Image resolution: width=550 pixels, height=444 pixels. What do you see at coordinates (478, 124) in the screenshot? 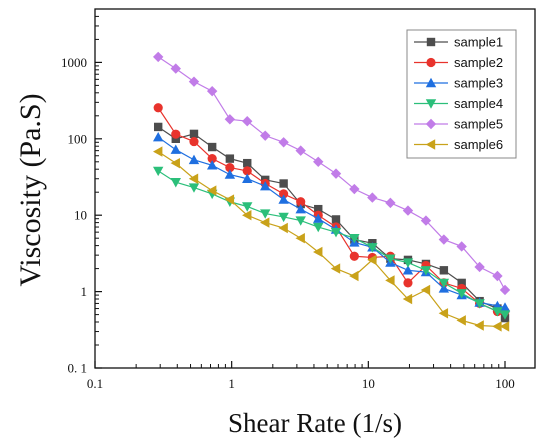
I see `legend-label: sample5` at bounding box center [478, 124].